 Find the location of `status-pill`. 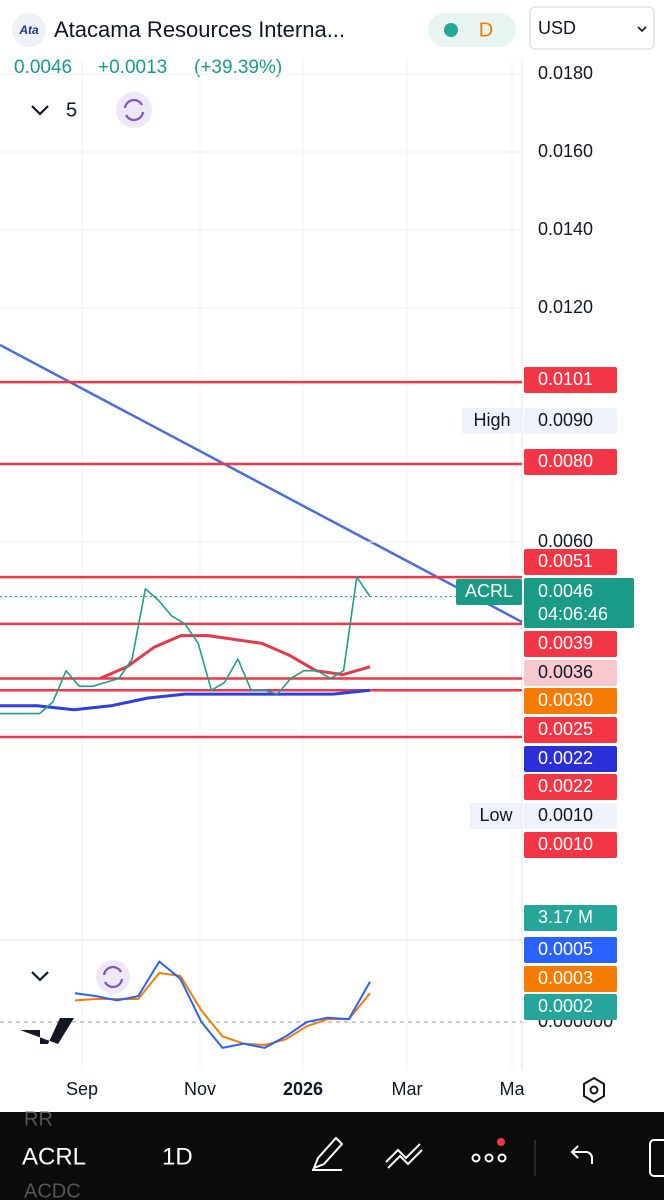

status-pill is located at coordinates (472, 30).